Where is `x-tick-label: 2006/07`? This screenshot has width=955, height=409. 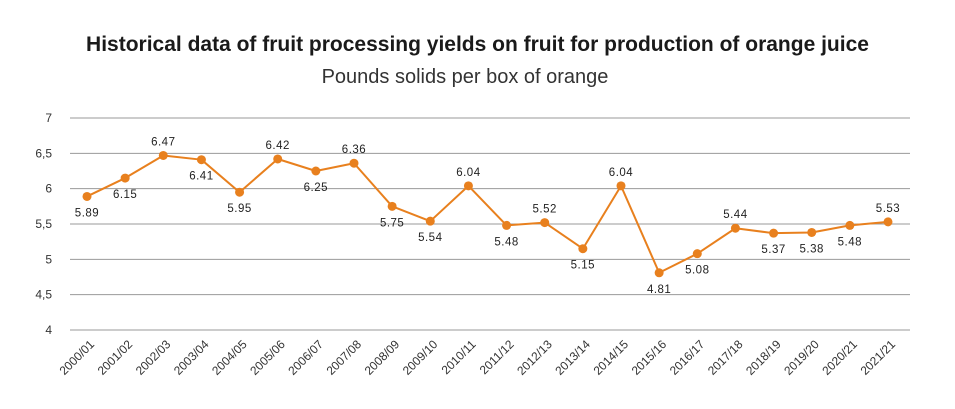 x-tick-label: 2006/07 is located at coordinates (305, 357).